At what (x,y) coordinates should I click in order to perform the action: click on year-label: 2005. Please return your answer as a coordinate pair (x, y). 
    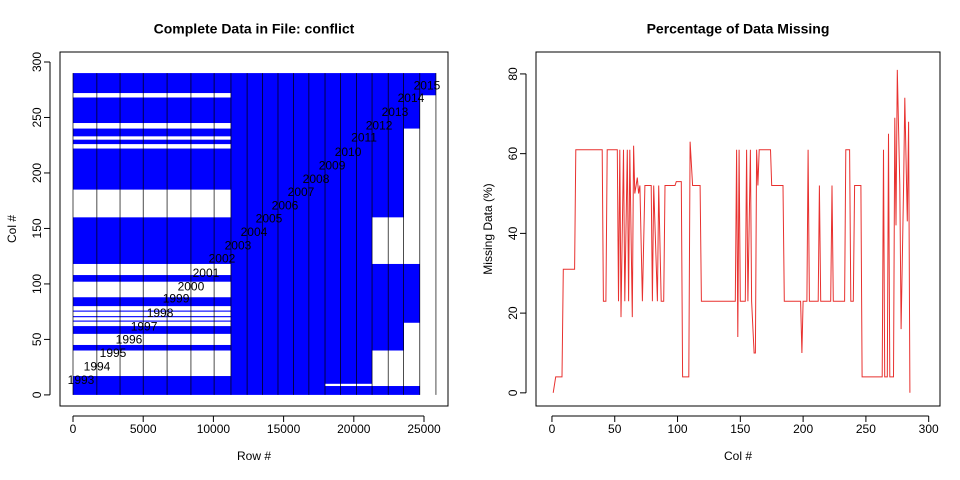
    Looking at the image, I should click on (269, 219).